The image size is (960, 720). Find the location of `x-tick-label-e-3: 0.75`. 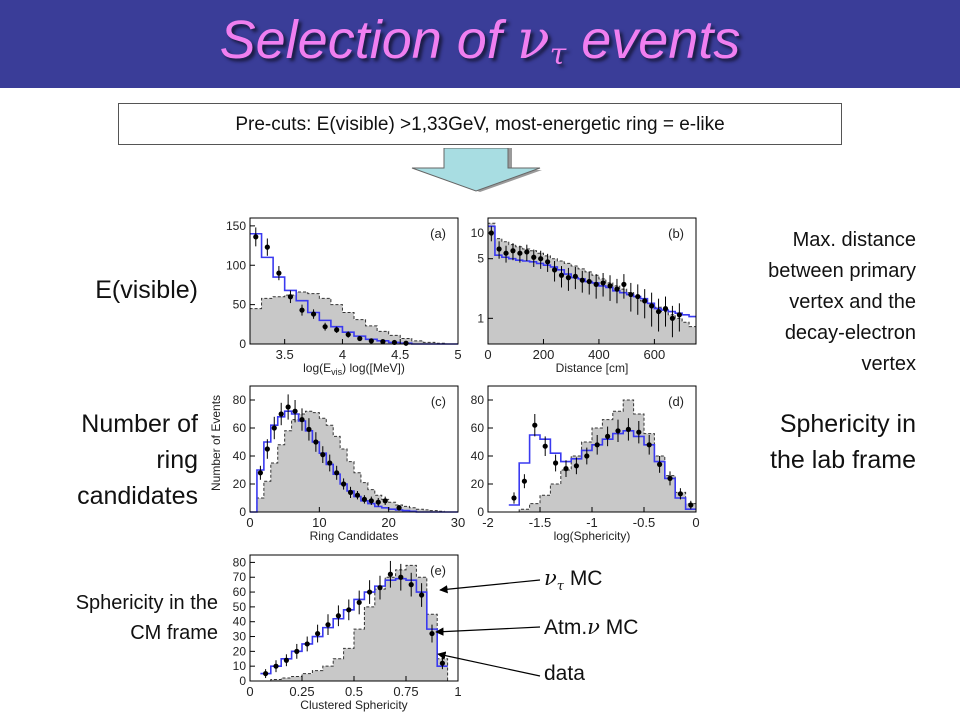

x-tick-label-e-3: 0.75 is located at coordinates (405, 691).